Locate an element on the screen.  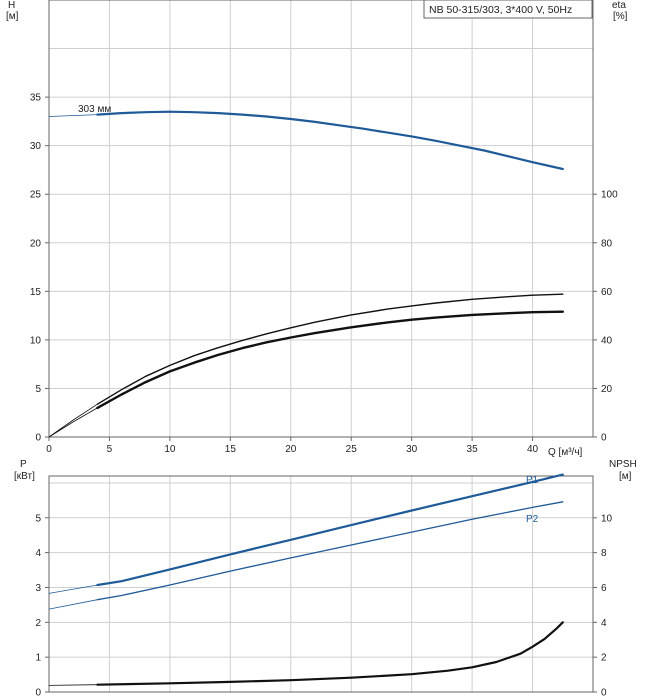
top-right-tick-label: 20 is located at coordinates (607, 389).